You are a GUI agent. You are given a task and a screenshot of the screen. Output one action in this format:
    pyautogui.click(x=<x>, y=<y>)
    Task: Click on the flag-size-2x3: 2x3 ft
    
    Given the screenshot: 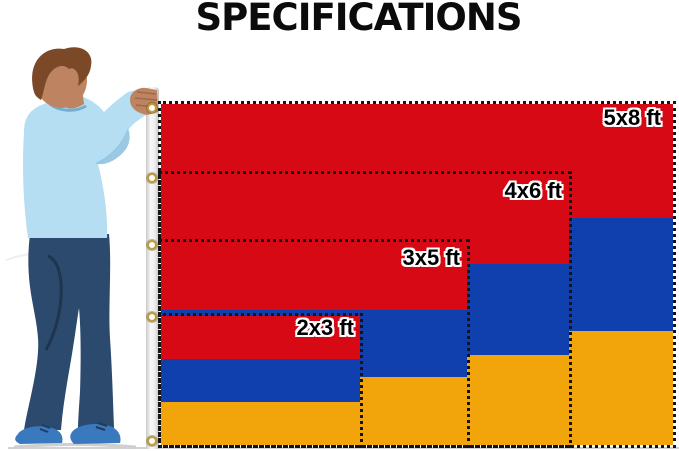 What is the action you would take?
    pyautogui.click(x=260, y=380)
    